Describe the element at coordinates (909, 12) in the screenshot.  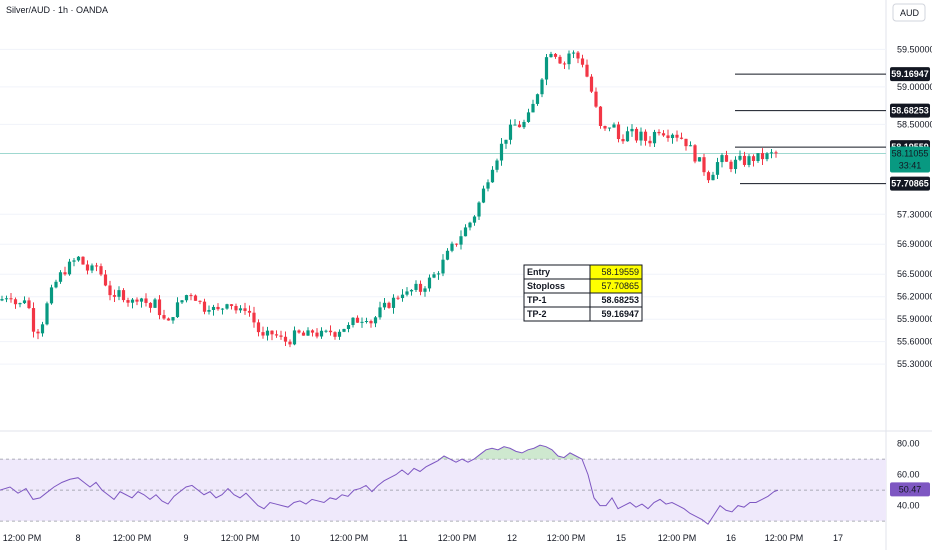
I see `currency-selector: AUD` at that location.